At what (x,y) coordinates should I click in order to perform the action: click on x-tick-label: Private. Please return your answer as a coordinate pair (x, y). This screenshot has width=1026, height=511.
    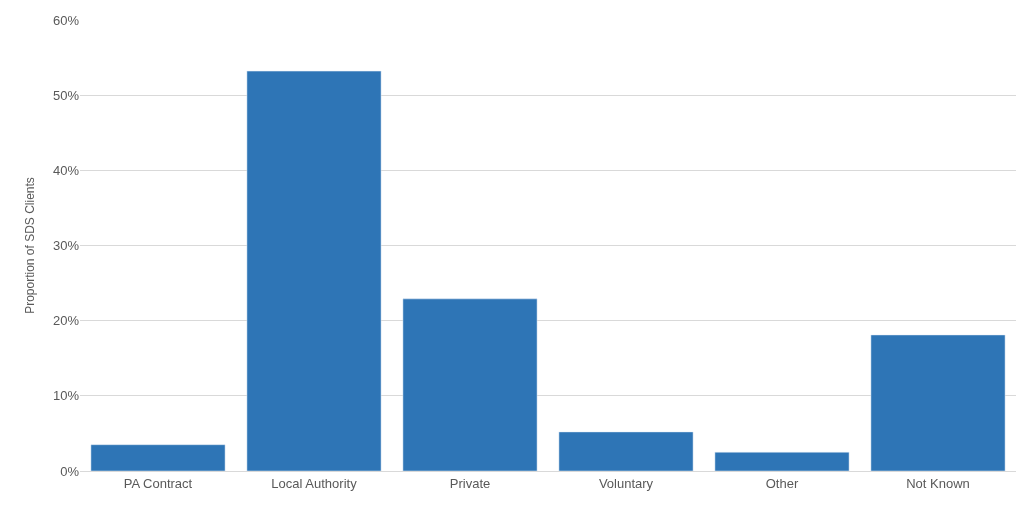
    Looking at the image, I should click on (470, 483).